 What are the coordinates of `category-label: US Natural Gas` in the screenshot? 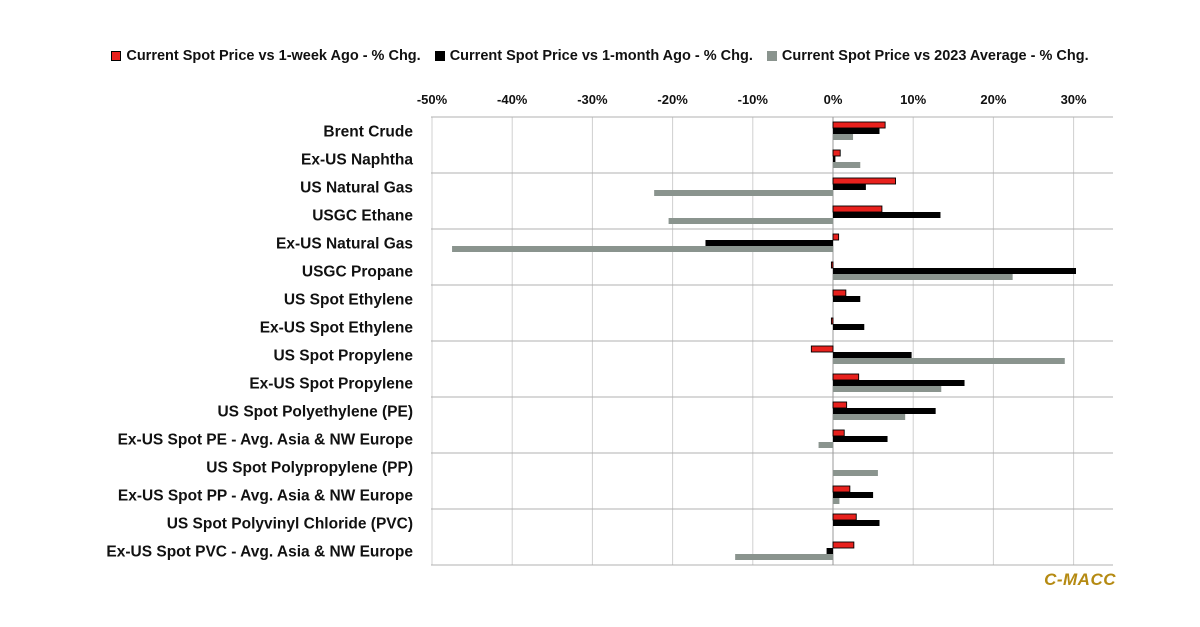 It's located at (356, 188).